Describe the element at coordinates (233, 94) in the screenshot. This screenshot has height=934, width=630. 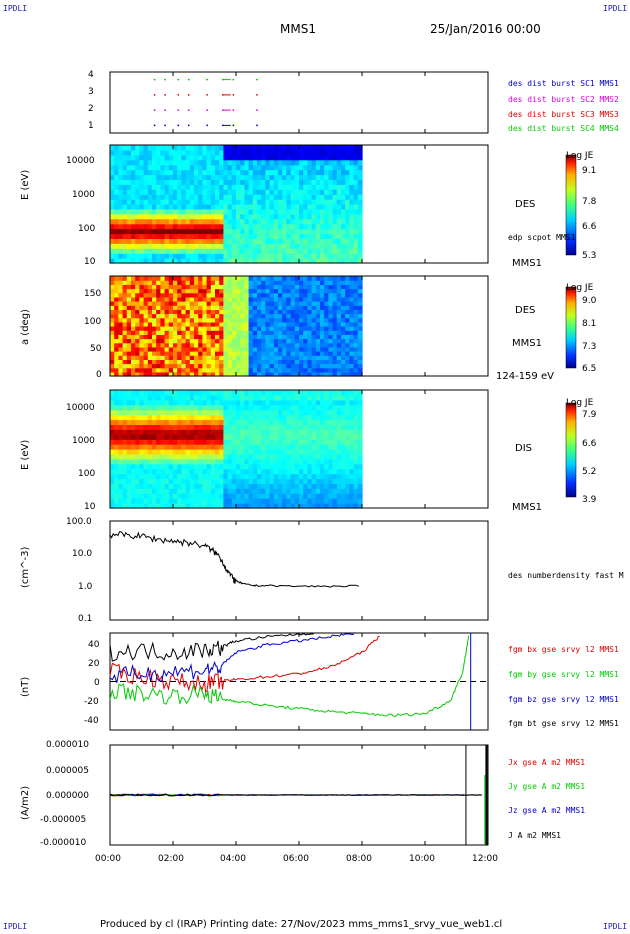
I see `burst-point` at that location.